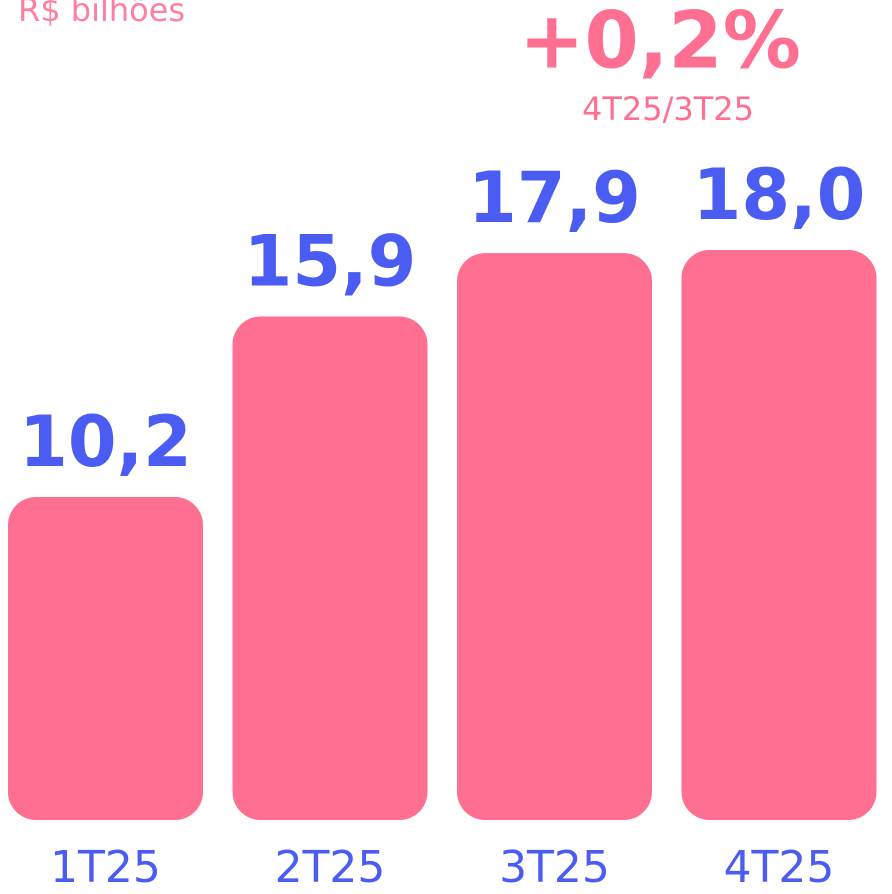 This screenshot has width=892, height=894. Describe the element at coordinates (101, 14) in the screenshot. I see `chart-title: R$ bilhões` at that location.